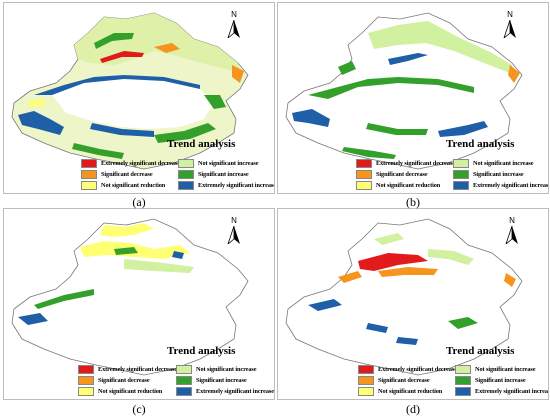 This screenshot has width=550, height=418. What do you see at coordinates (139, 202) in the screenshot?
I see `caption-a: (a)` at bounding box center [139, 202].